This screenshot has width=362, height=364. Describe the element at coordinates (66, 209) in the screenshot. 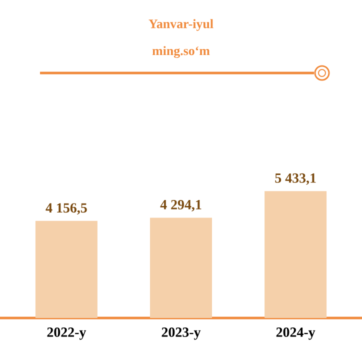

I see `data-label: 4 156,5` at that location.